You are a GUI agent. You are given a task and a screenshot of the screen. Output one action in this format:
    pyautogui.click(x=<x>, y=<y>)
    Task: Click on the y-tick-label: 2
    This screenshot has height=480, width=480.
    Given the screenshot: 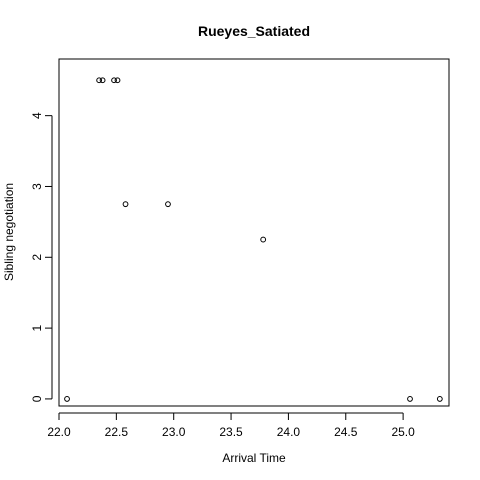 What is the action you would take?
    pyautogui.click(x=37, y=257)
    